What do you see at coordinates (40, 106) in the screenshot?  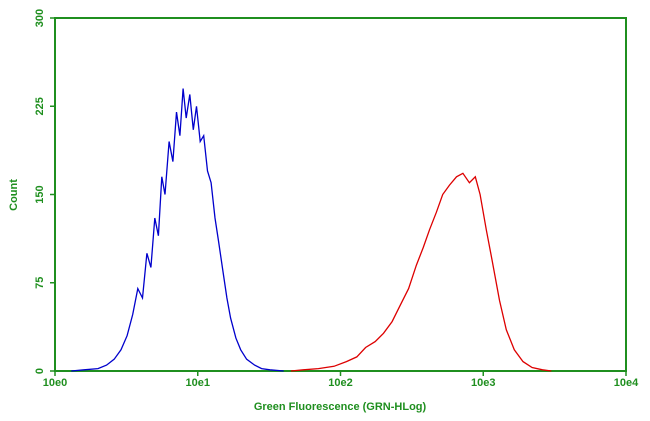 I see `y-tick-label: 225` at bounding box center [40, 106].